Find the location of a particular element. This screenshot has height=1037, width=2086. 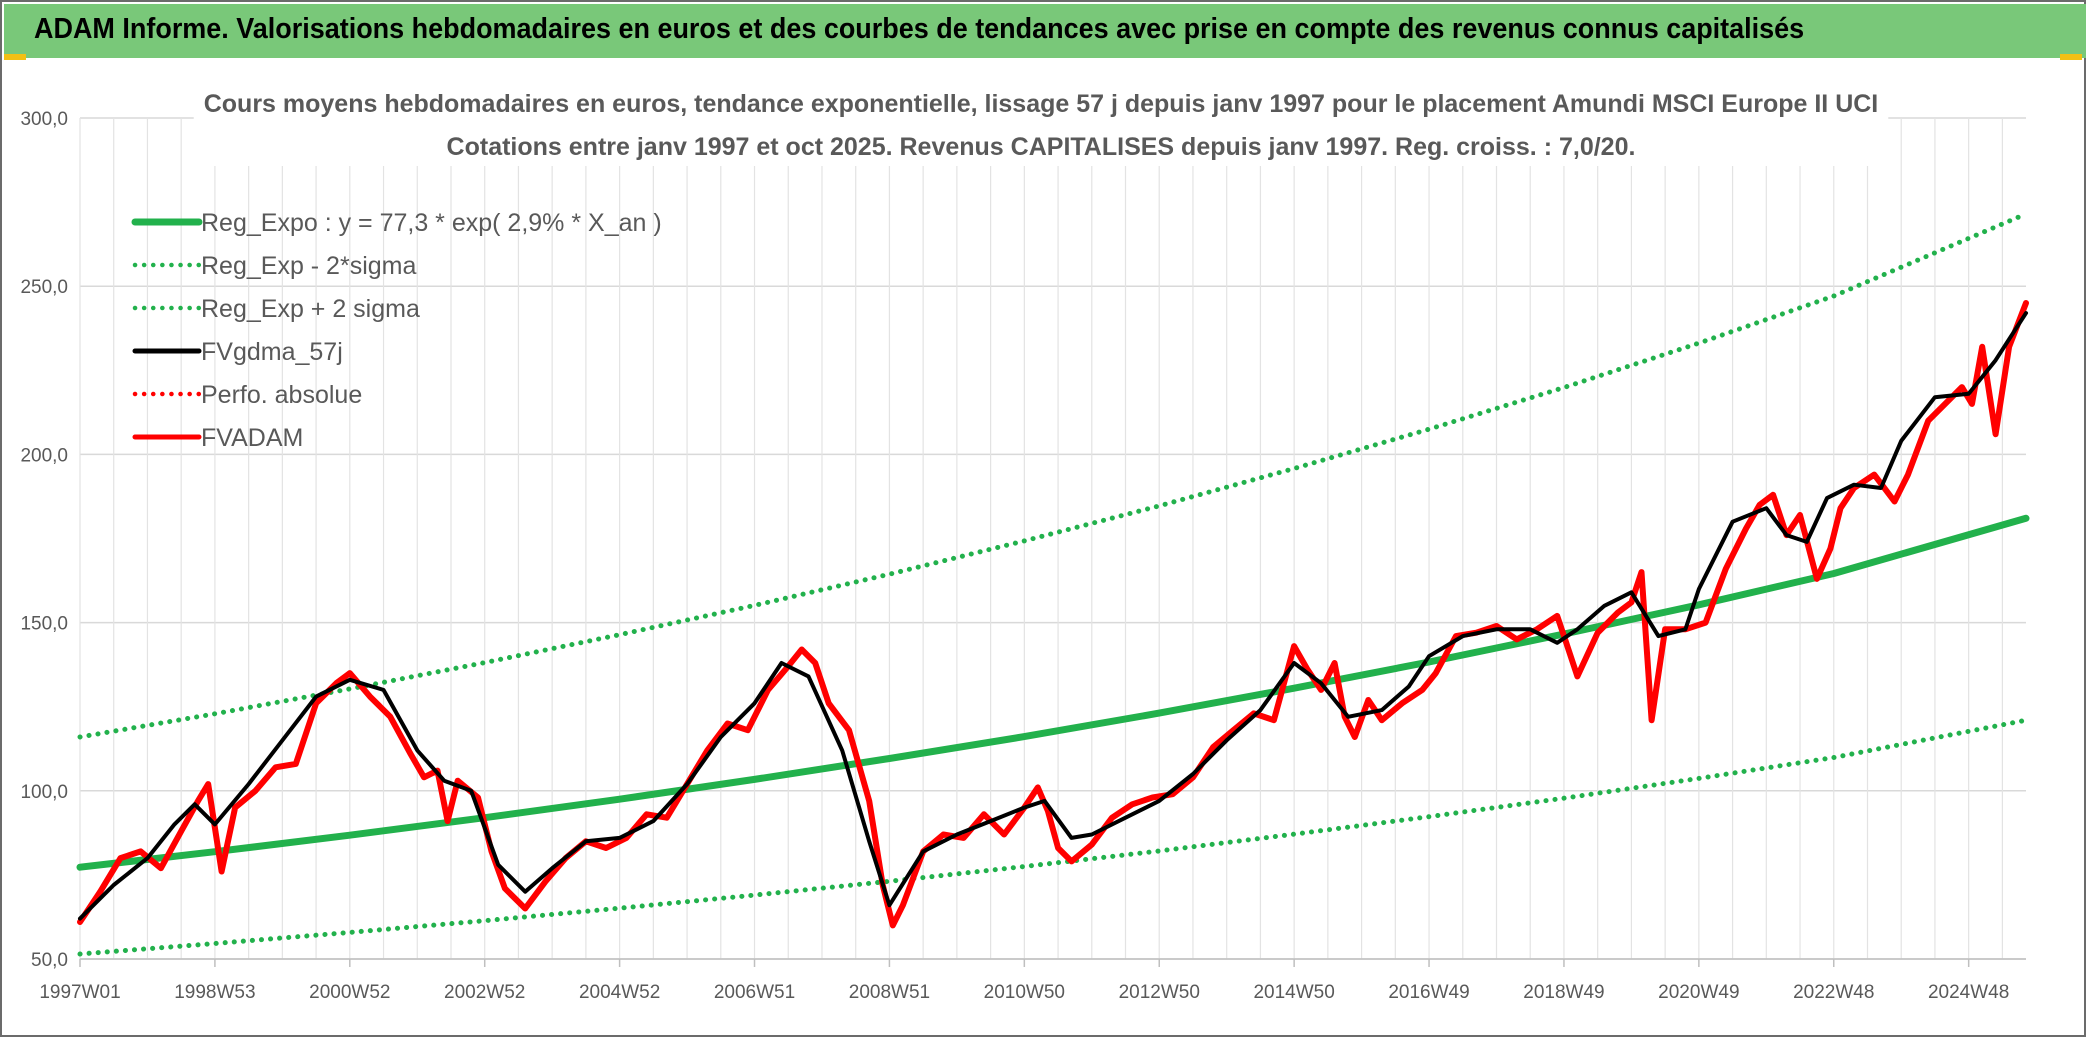

y-tick-label: 150,0 is located at coordinates (44, 624).